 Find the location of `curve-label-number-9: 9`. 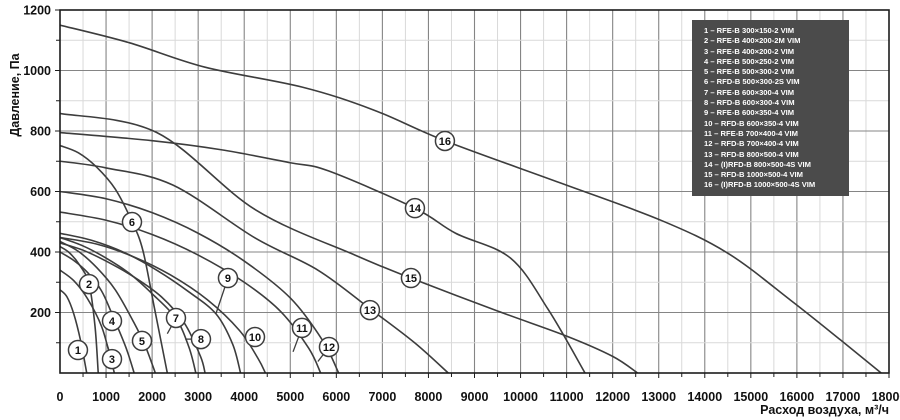

curve-label-number-9: 9 is located at coordinates (228, 279).